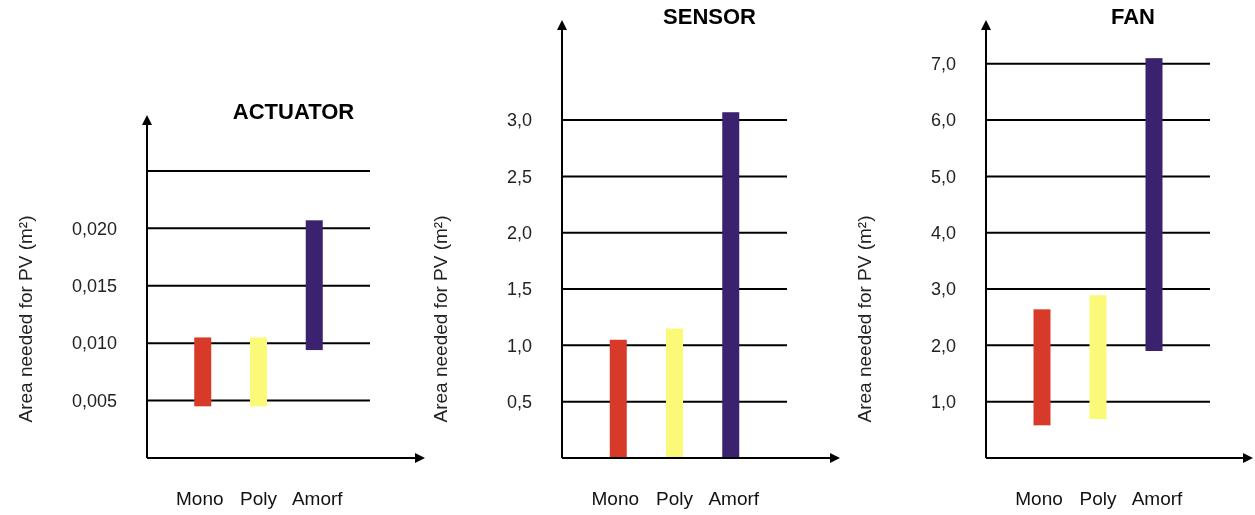  Describe the element at coordinates (94, 228) in the screenshot. I see `y-tick-label: 0,020` at that location.